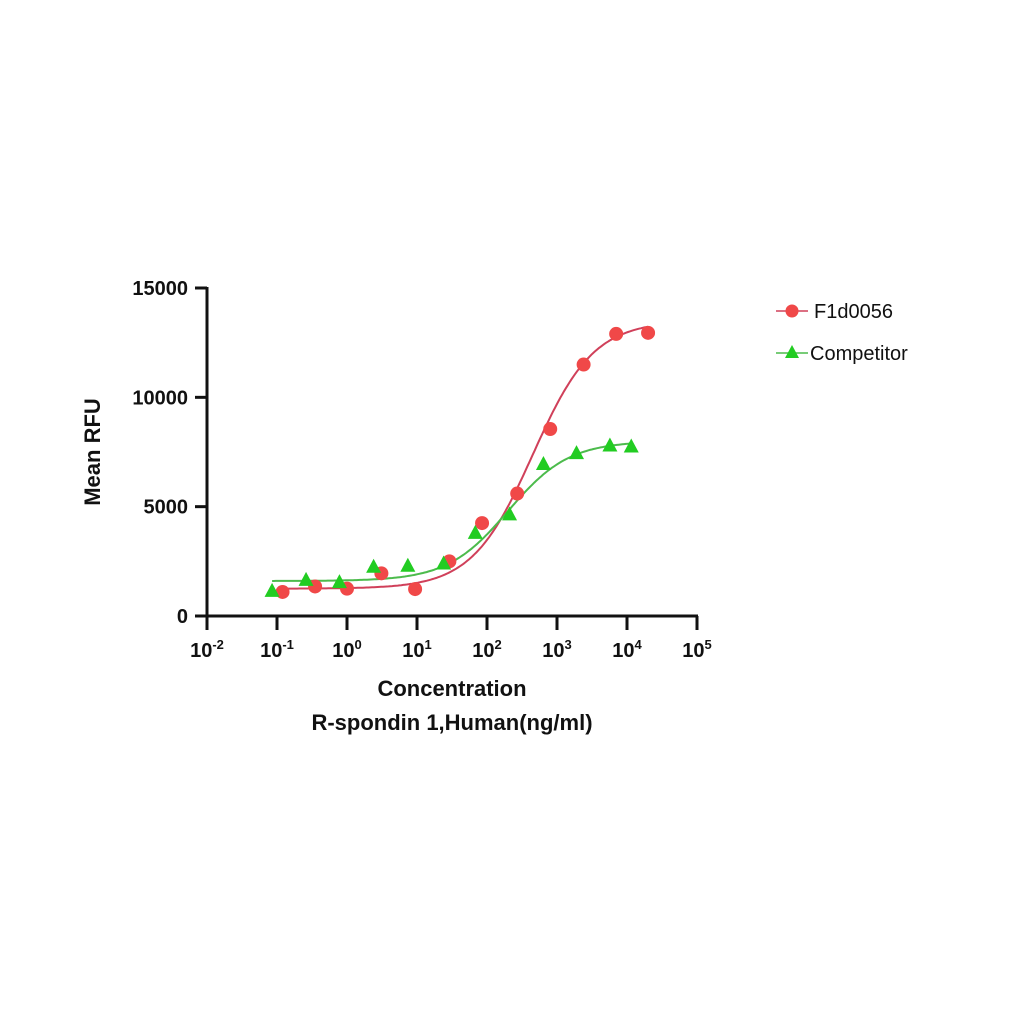 The image size is (1024, 1024). I want to click on legend-item-competitor: Competitor, so click(842, 354).